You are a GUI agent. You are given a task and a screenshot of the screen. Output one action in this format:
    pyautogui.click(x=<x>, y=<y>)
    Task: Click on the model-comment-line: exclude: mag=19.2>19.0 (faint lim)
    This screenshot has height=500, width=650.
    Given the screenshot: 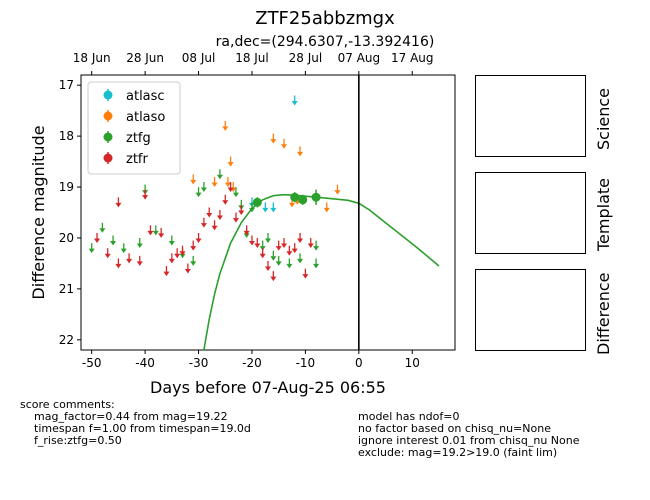 What is the action you would take?
    pyautogui.click(x=458, y=452)
    